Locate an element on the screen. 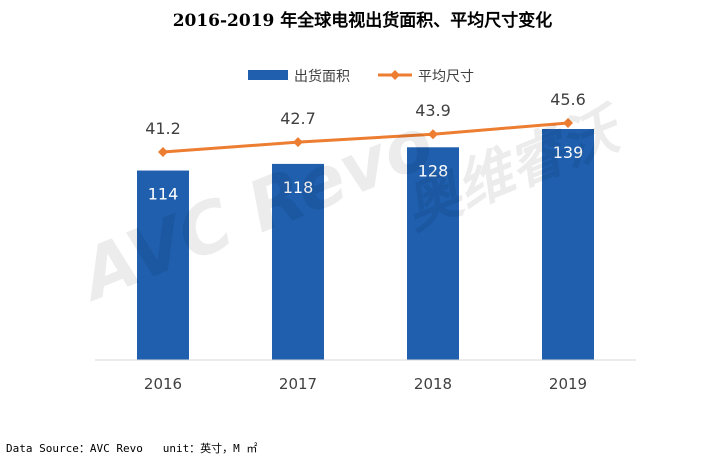 This screenshot has height=460, width=725. line-data-label: 45.6 is located at coordinates (568, 99).